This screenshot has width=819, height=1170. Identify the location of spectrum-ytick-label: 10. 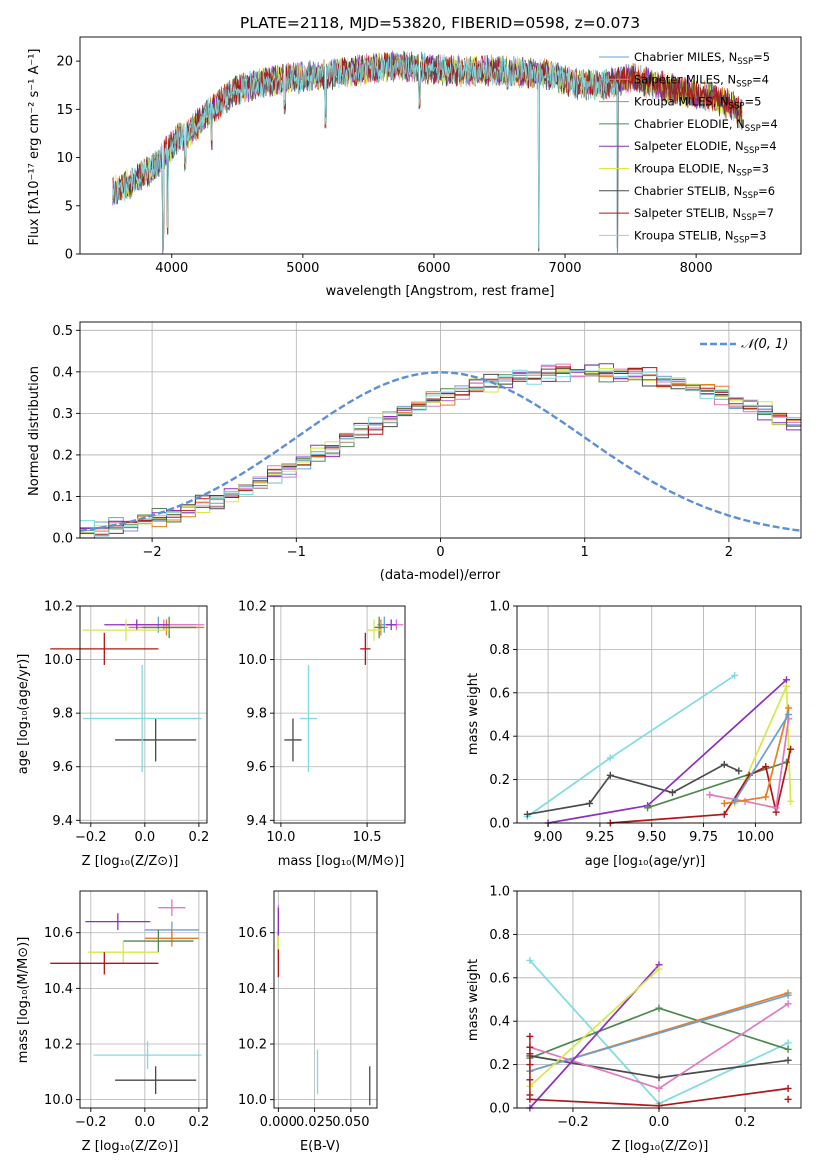
(64, 158).